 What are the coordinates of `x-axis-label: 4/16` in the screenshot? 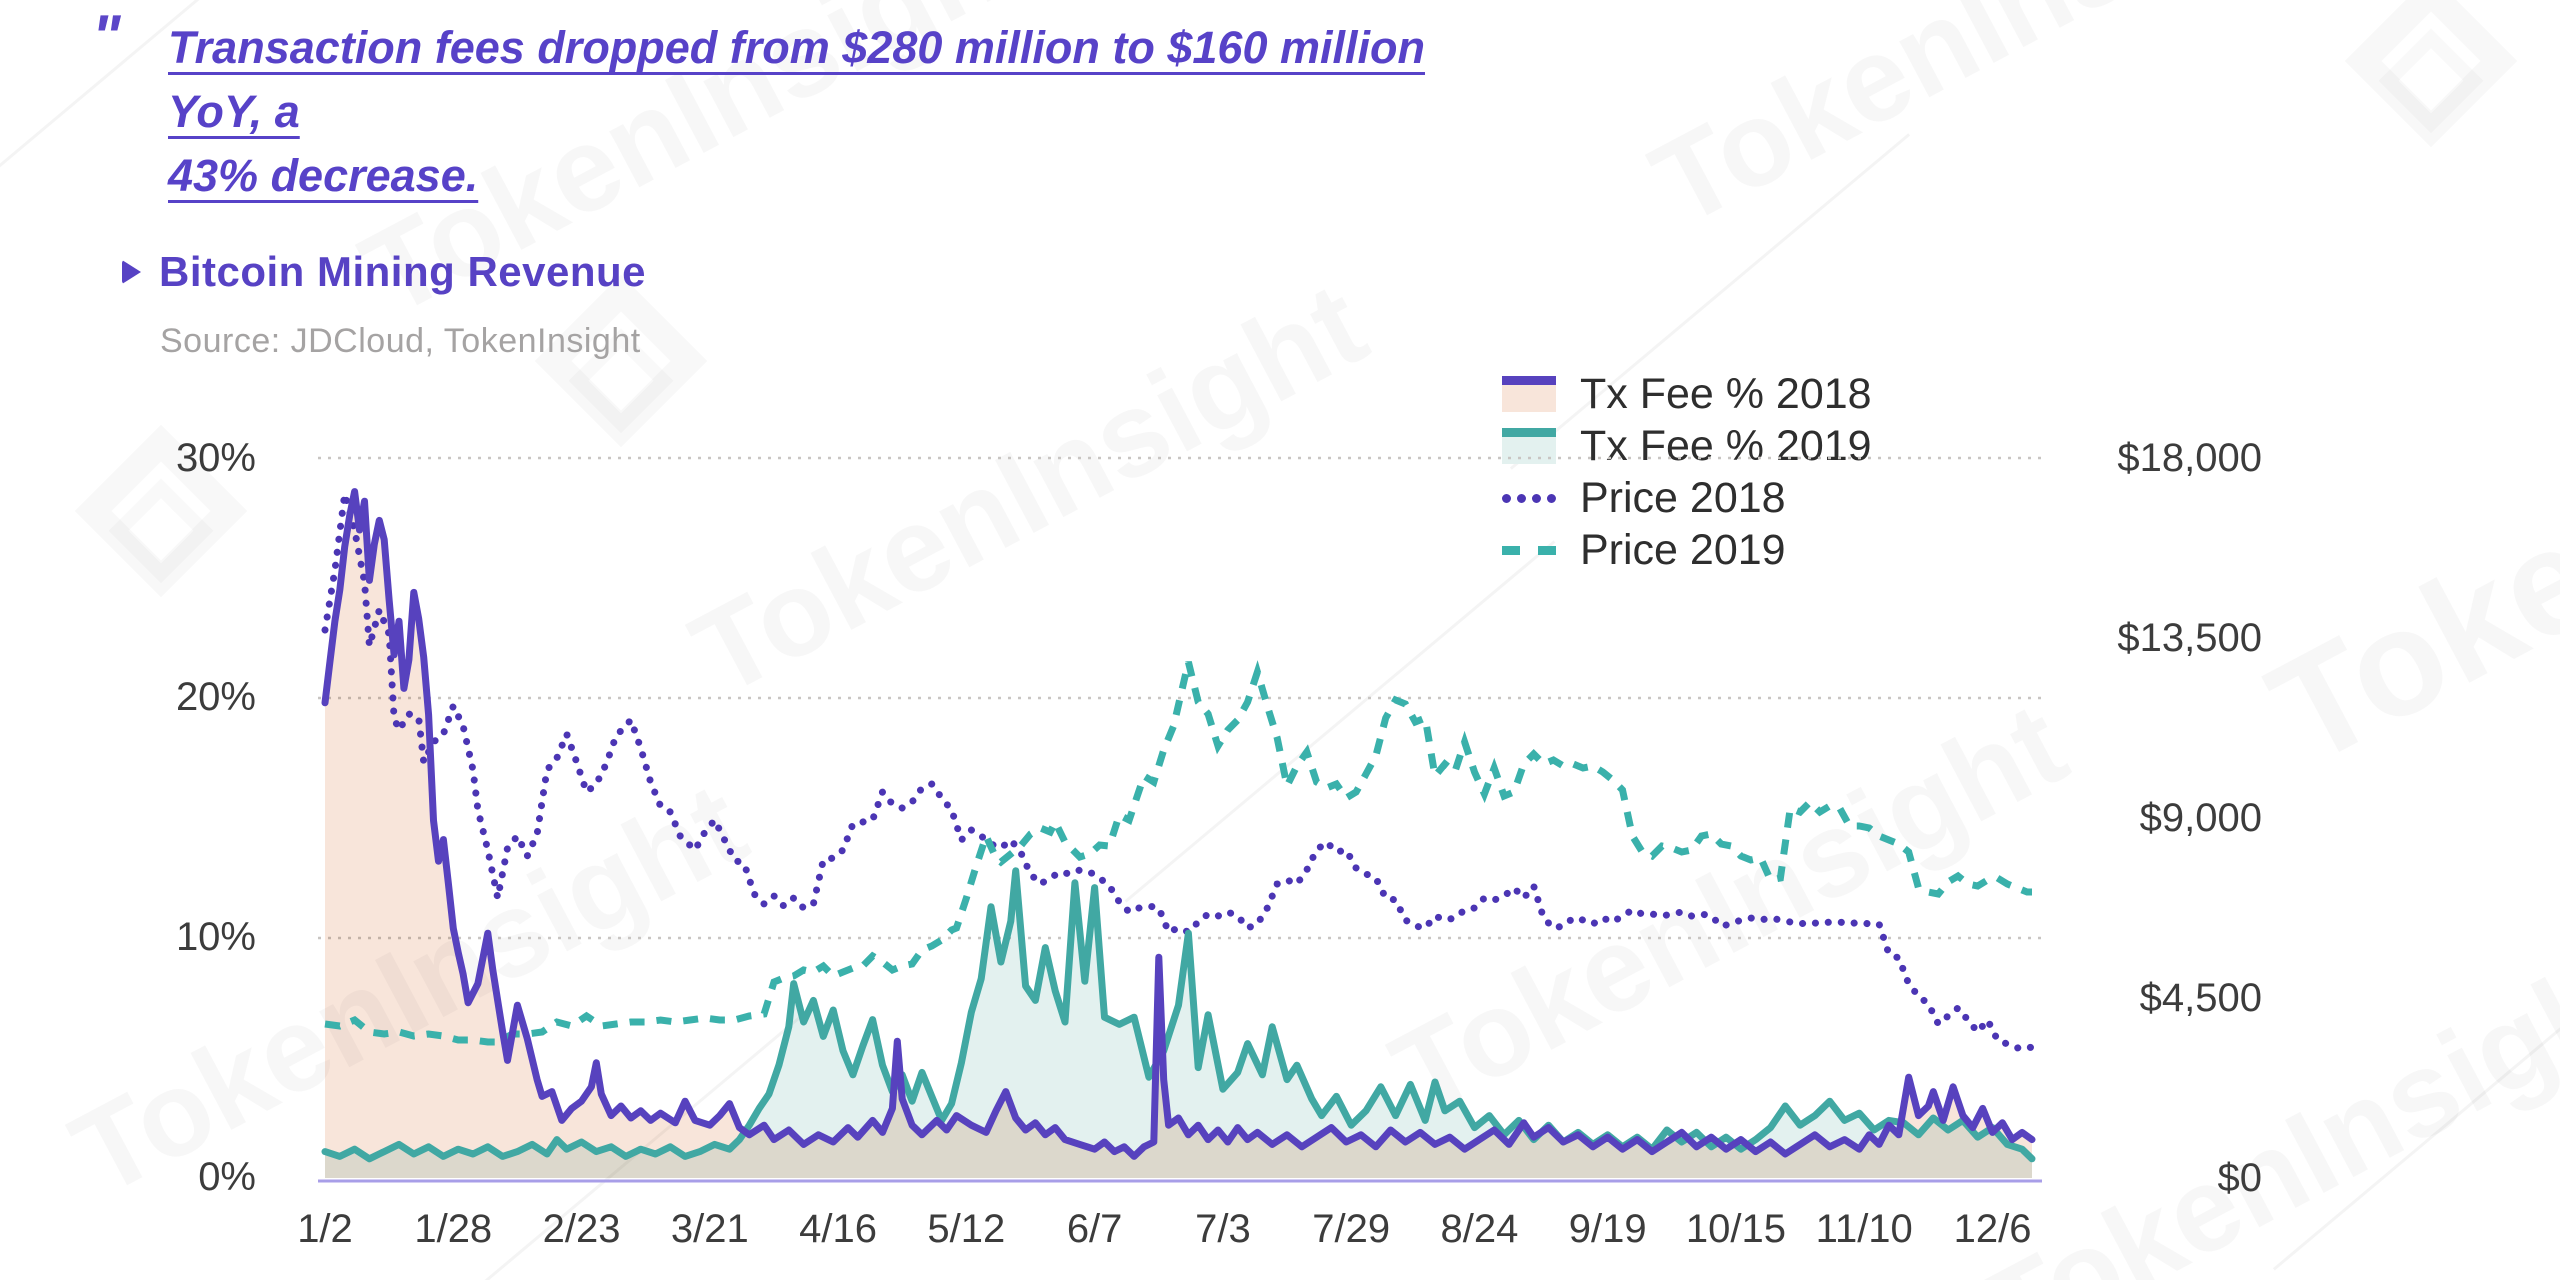 It's located at (838, 1229).